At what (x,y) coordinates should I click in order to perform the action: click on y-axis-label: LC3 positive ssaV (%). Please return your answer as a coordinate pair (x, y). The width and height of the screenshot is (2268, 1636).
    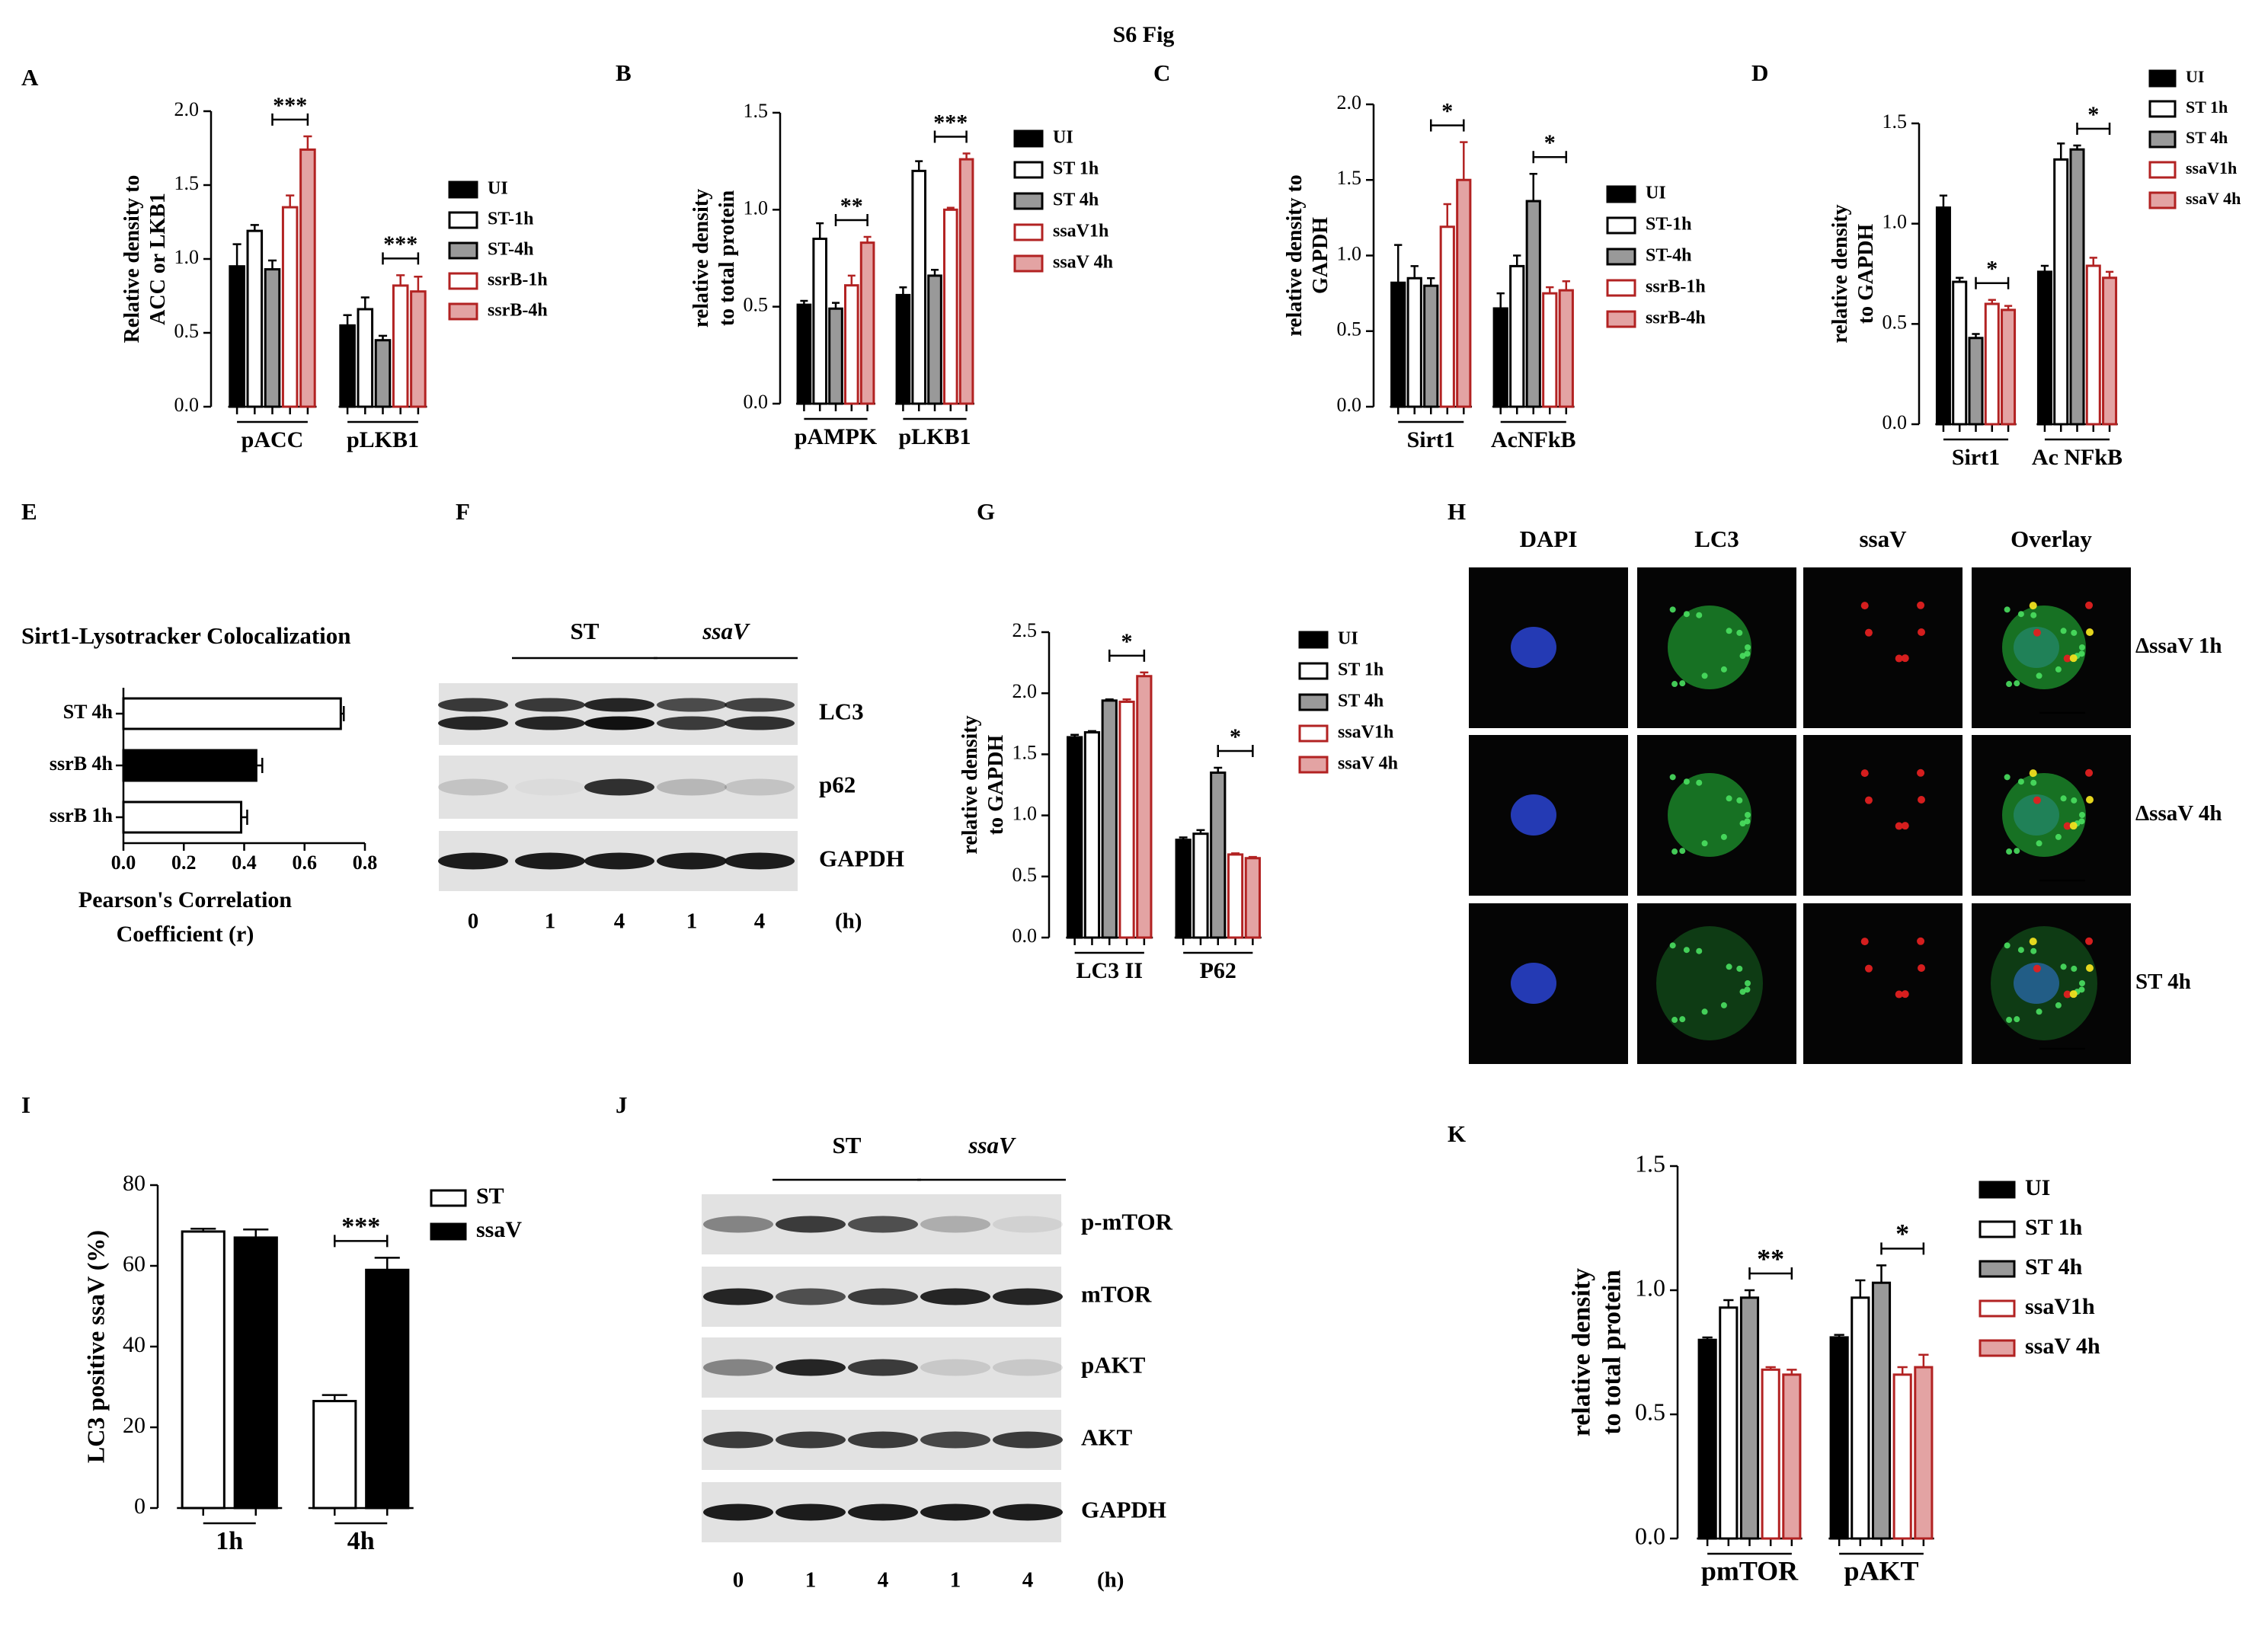
    Looking at the image, I should click on (95, 1347).